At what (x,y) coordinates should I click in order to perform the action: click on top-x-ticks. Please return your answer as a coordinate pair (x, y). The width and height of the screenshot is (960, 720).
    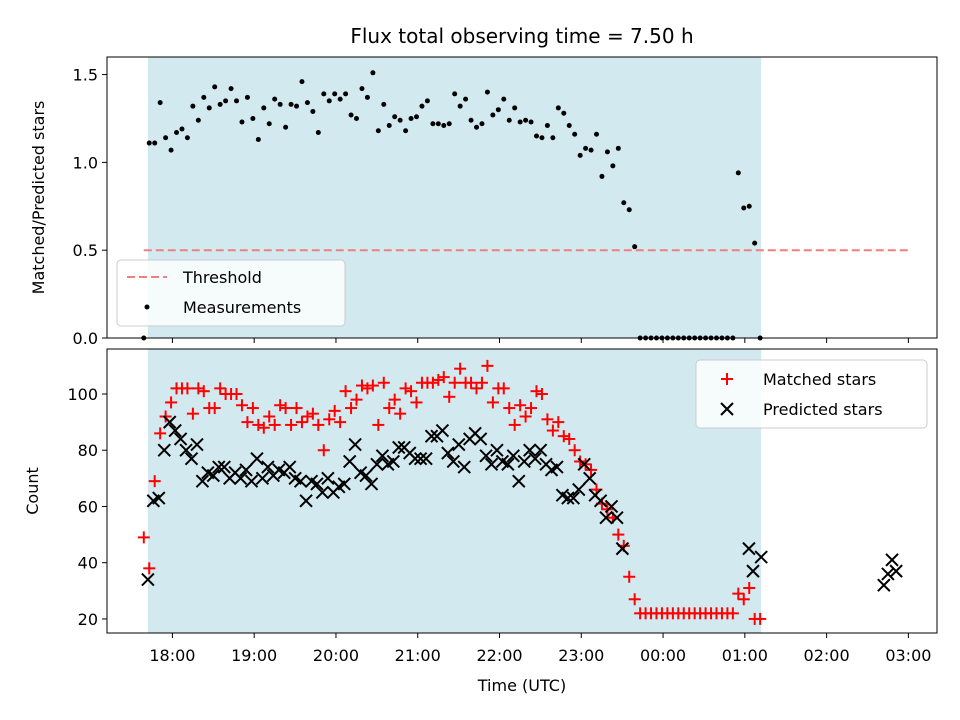
    Looking at the image, I should click on (540, 340).